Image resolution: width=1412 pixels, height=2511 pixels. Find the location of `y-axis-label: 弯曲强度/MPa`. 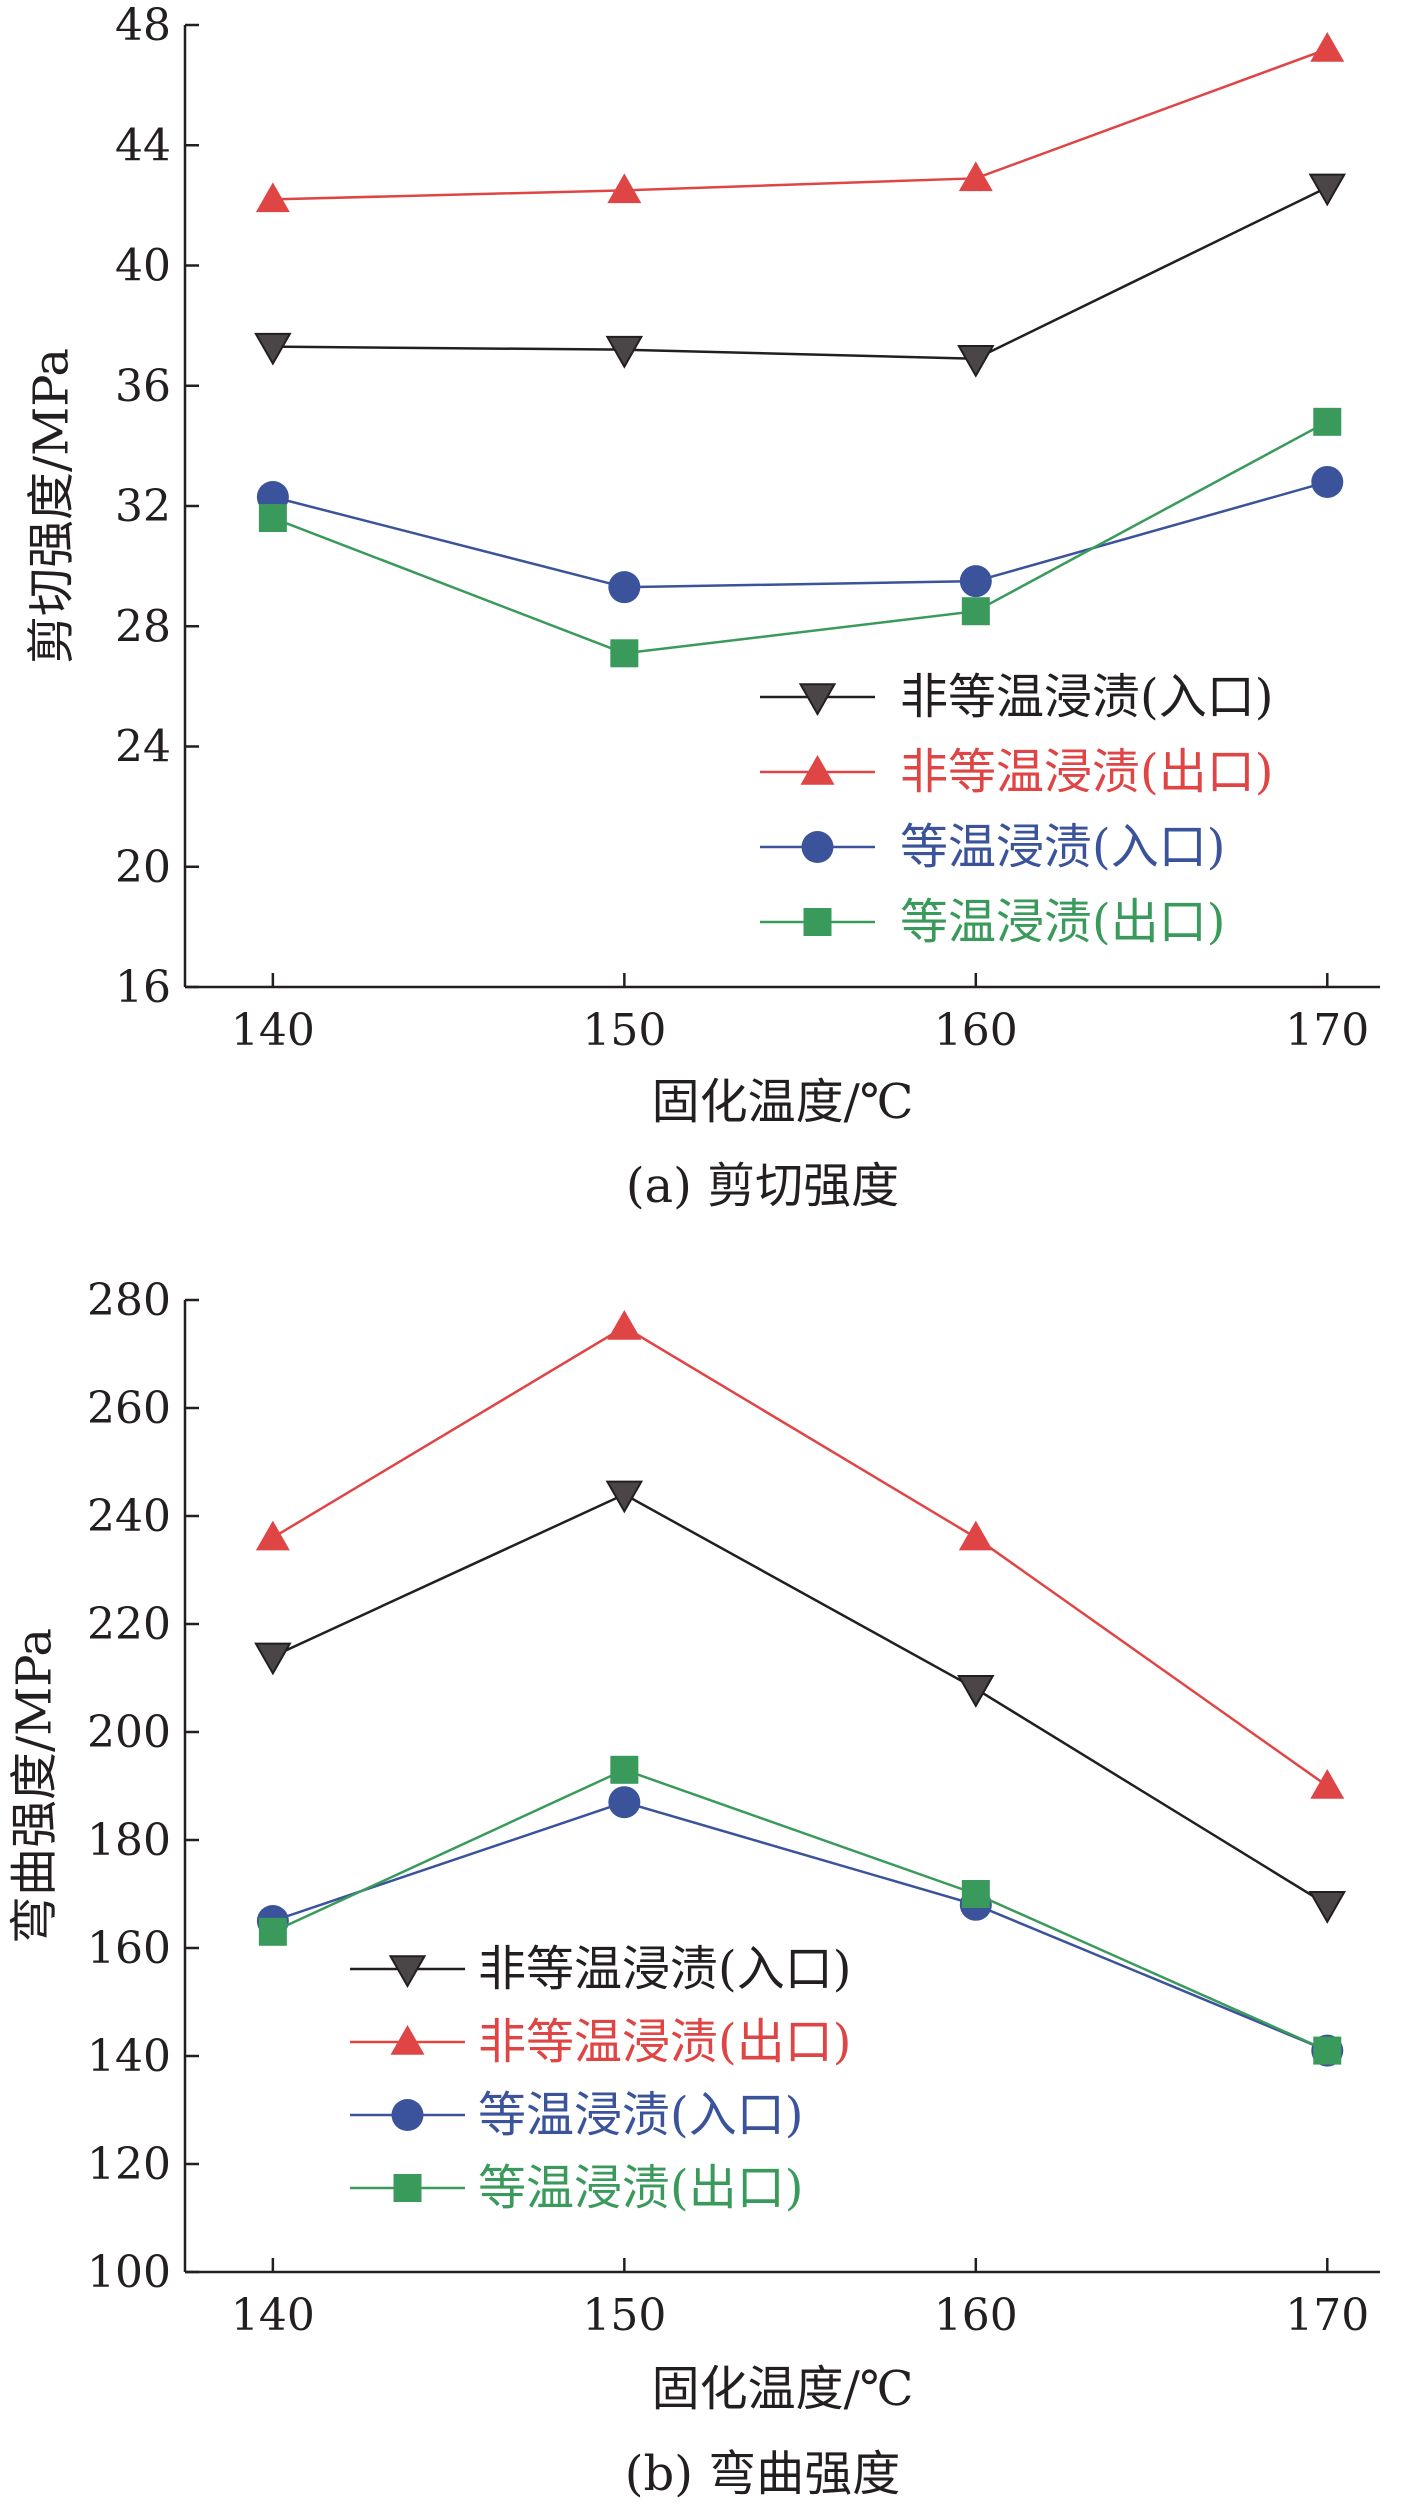

y-axis-label: 弯曲强度/MPa is located at coordinates (35, 1786).